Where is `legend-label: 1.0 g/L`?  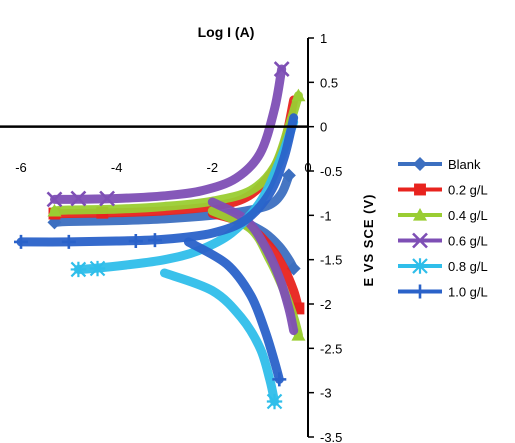
legend-label: 1.0 g/L is located at coordinates (468, 292).